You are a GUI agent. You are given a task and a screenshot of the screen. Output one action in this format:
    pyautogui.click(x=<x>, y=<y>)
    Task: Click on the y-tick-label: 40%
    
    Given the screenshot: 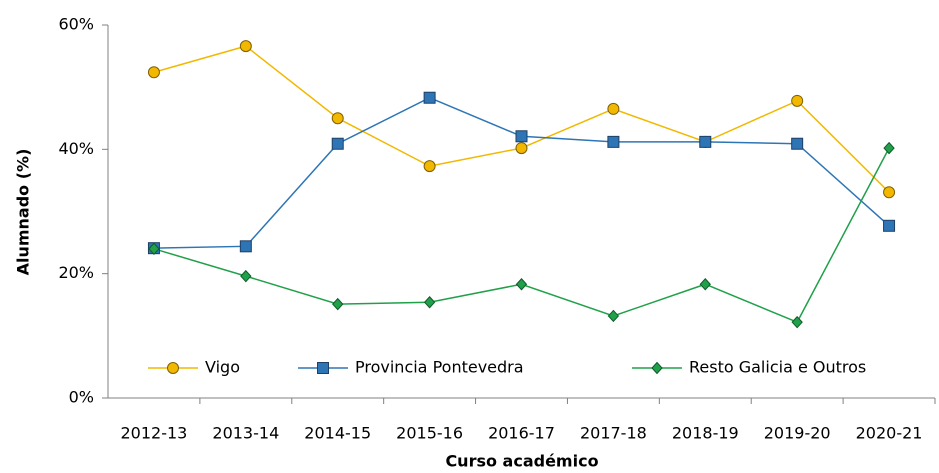 What is the action you would take?
    pyautogui.click(x=76, y=148)
    